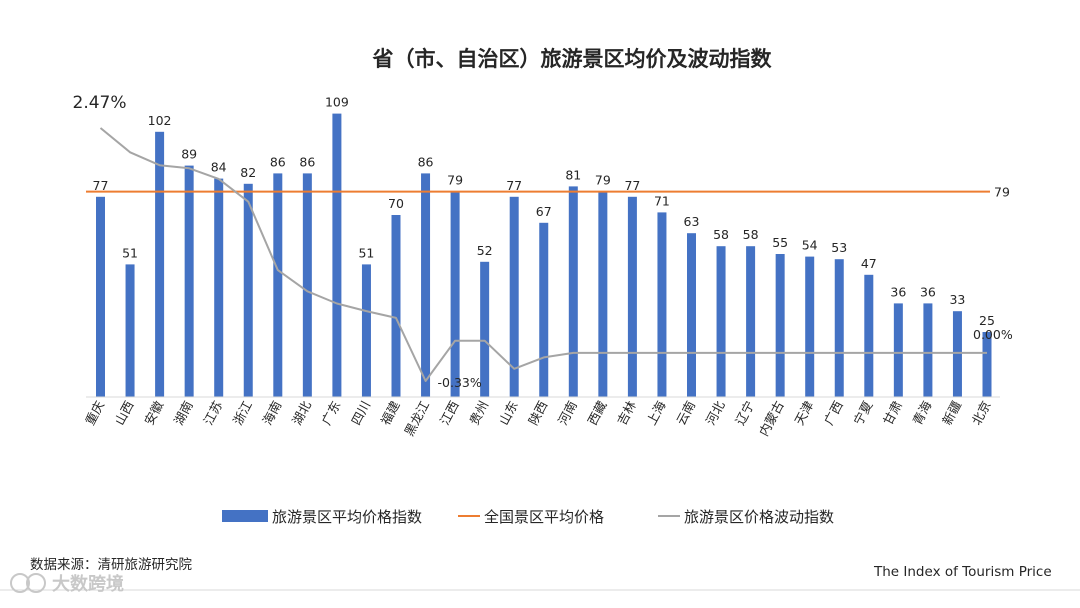 This screenshot has height=608, width=1080. Describe the element at coordinates (88, 584) in the screenshot. I see `watermark-text: 大数跨境` at that location.